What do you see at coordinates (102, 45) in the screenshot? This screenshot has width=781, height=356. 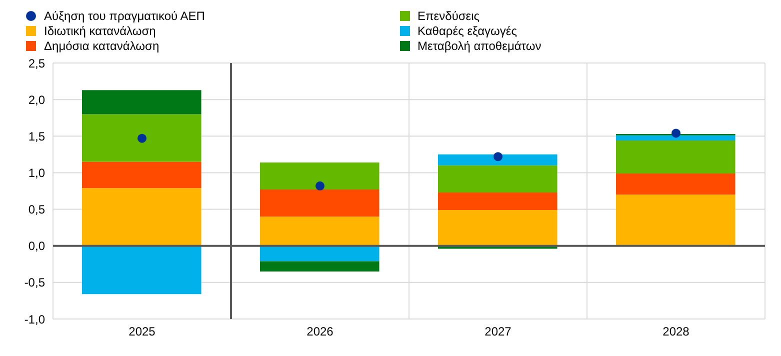 I see `legend-label: Δημόσια κατανάλωση` at bounding box center [102, 45].